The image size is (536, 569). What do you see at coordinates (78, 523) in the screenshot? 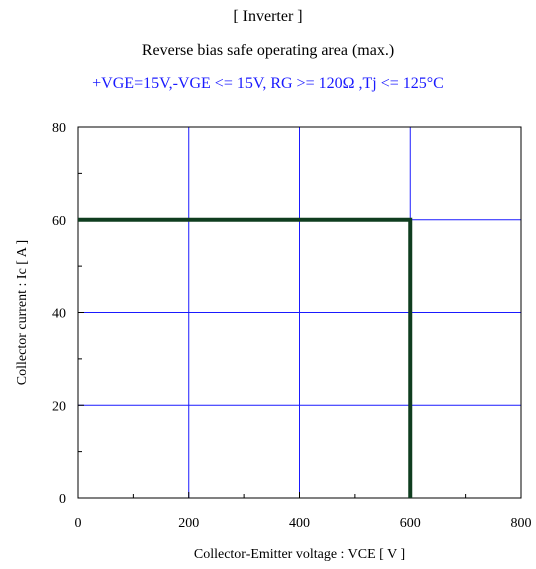
I see `x-tick-label: 0` at bounding box center [78, 523].